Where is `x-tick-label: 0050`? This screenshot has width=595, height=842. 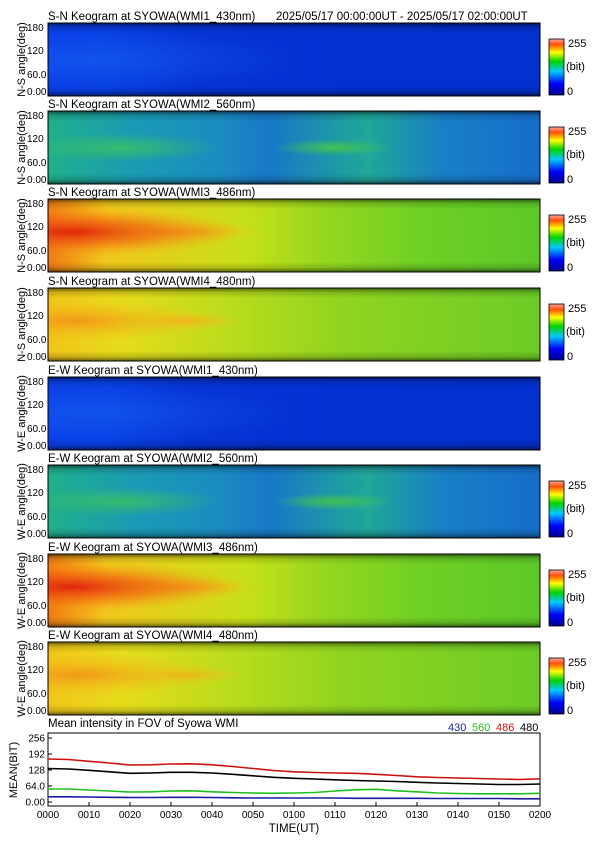
x-tick-label: 0050 is located at coordinates (253, 815).